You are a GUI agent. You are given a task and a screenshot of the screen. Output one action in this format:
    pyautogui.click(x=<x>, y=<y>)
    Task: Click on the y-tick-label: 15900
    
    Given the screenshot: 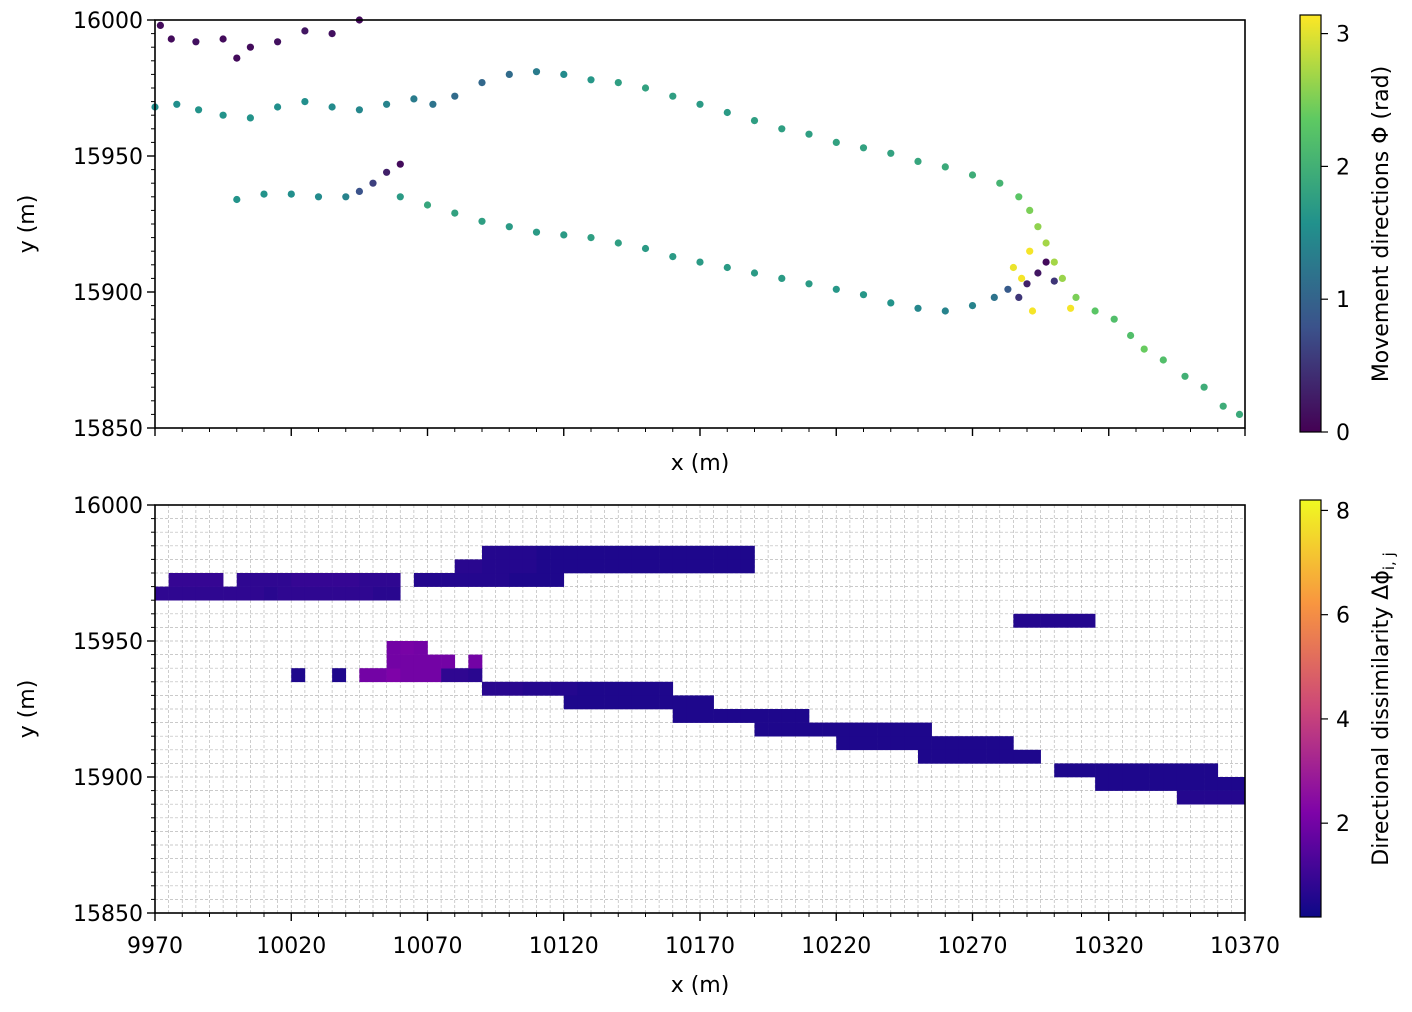 What is the action you would take?
    pyautogui.click(x=108, y=778)
    